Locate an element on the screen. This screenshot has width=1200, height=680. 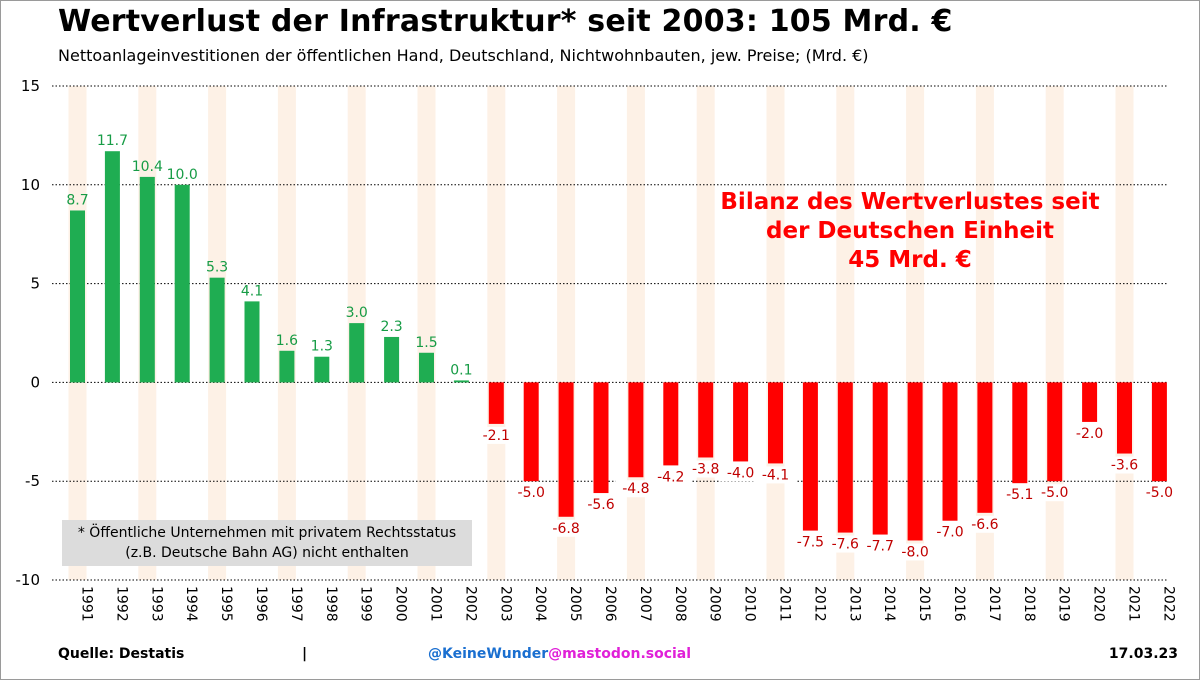
y-axis-ticks: 15 10 5 0 -5 -10 is located at coordinates (28, 333).